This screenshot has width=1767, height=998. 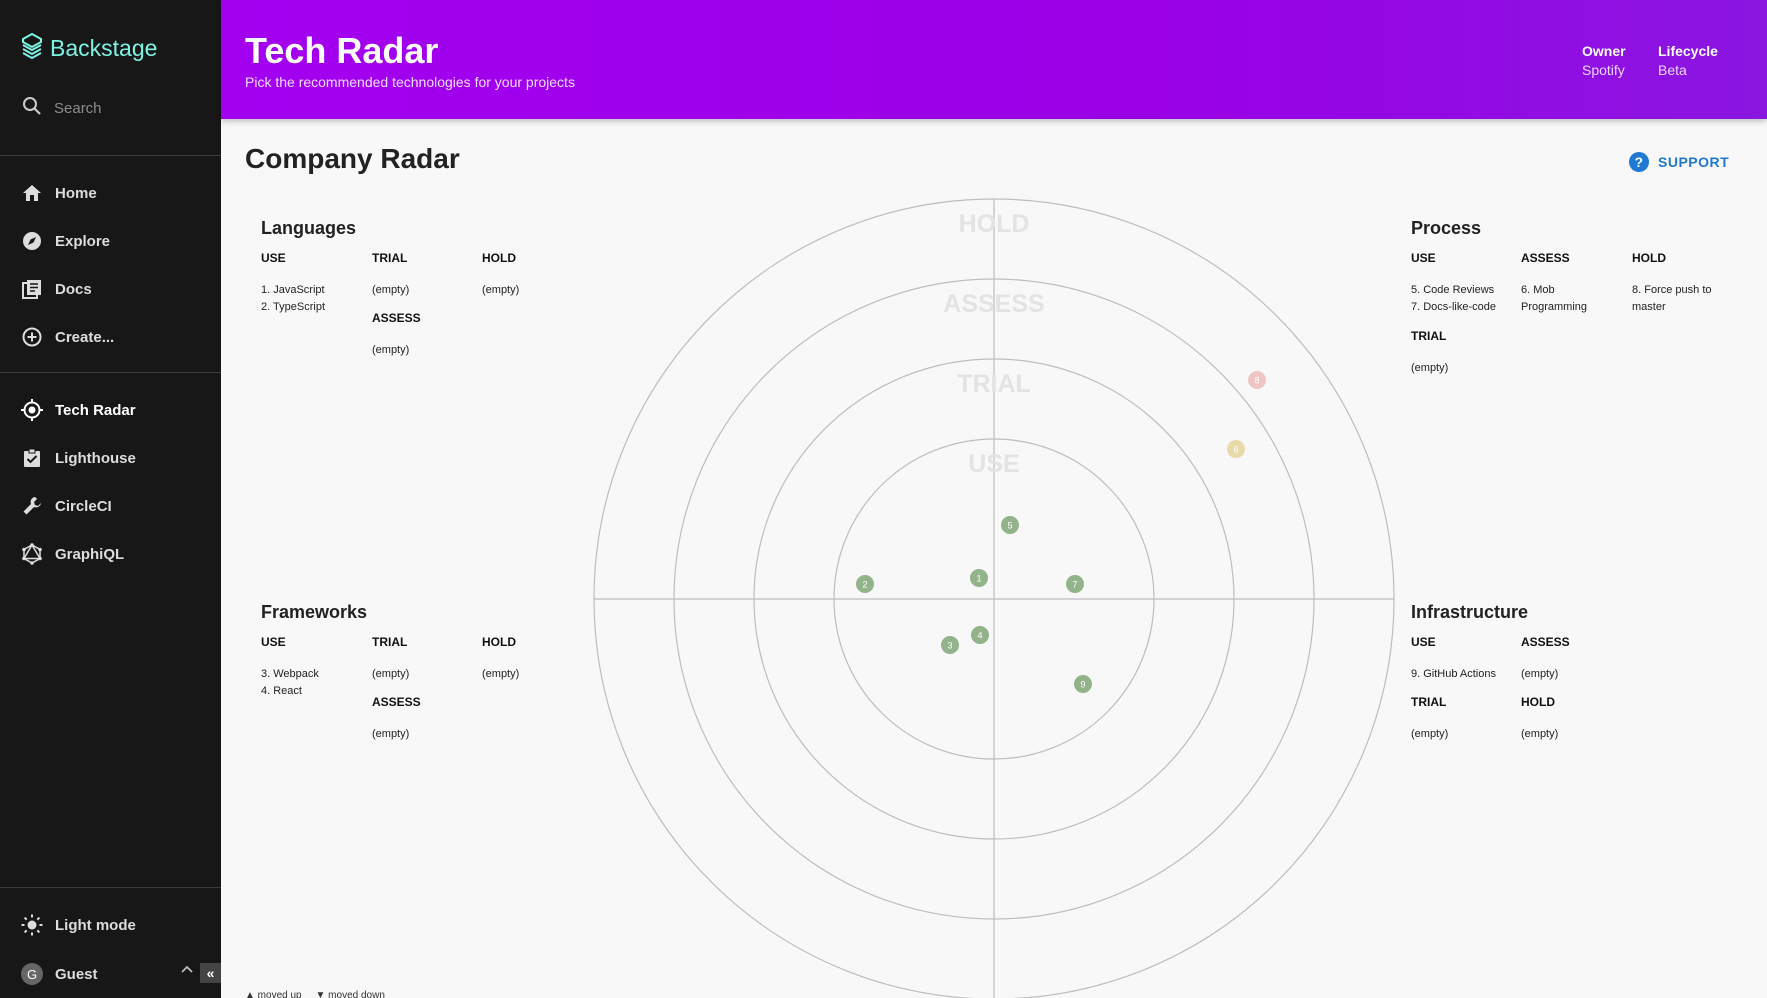 I want to click on radar-blip-2: 2, so click(x=865, y=584).